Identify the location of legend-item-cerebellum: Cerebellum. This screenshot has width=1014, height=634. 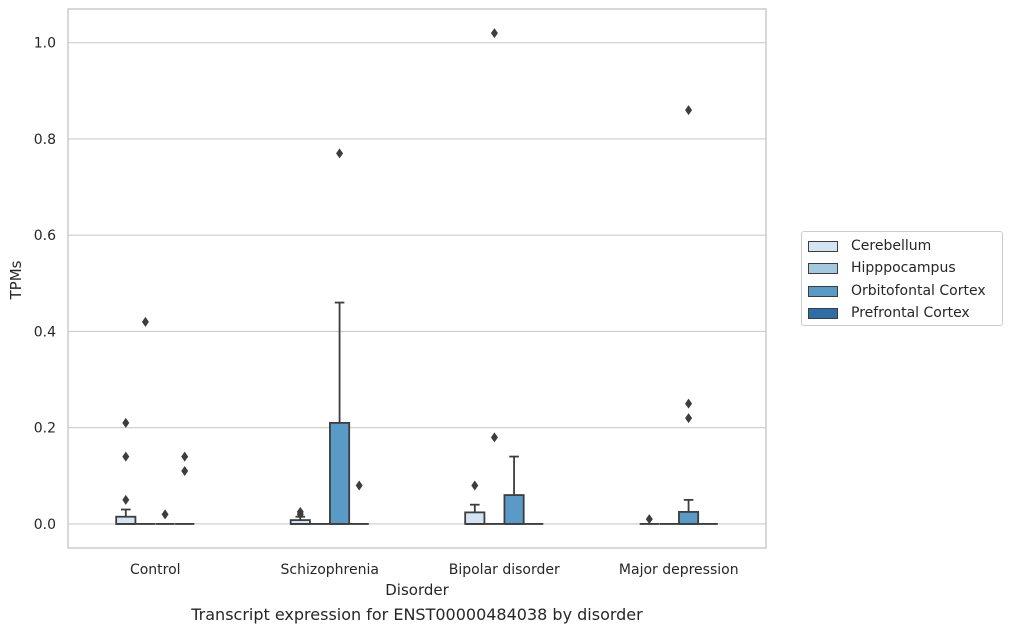
(869, 246).